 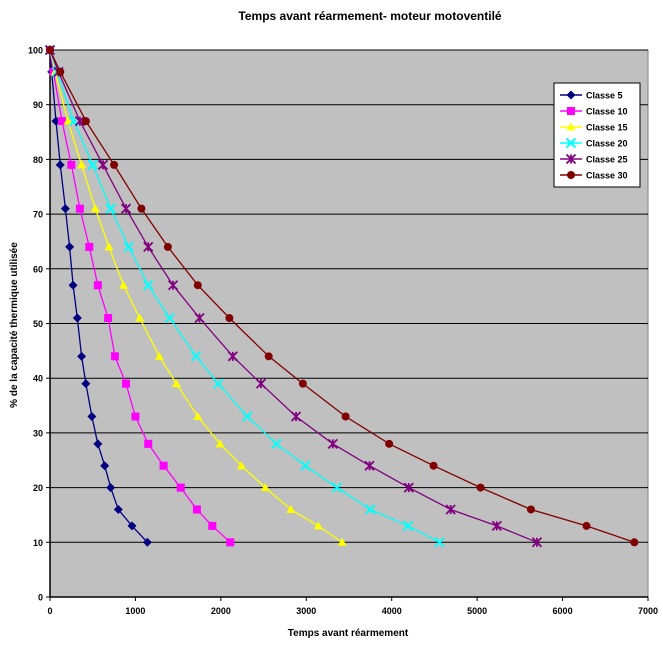 I want to click on y-tick-label: 70, so click(x=38, y=215).